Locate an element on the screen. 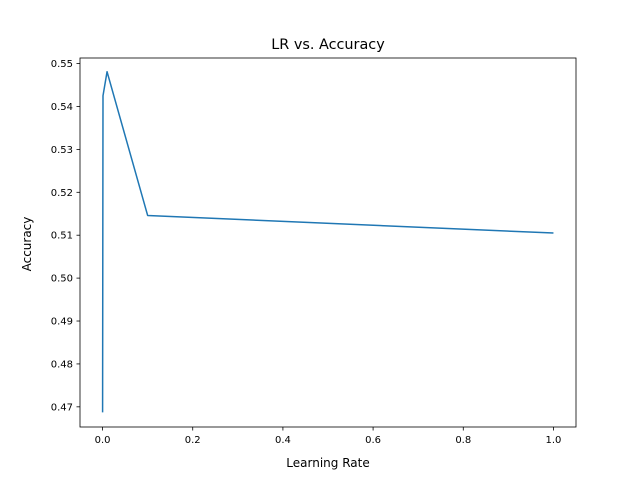 This screenshot has width=640, height=480. y-tick-label: 0.55 is located at coordinates (62, 64).